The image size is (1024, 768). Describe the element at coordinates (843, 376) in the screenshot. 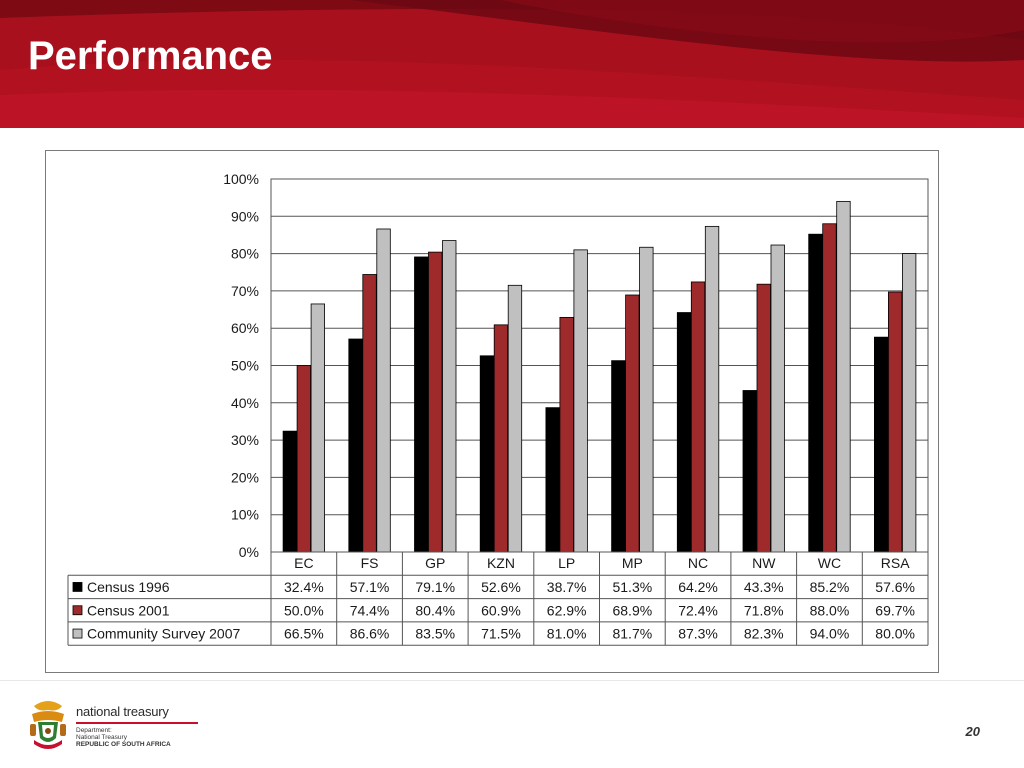

I see `bar-2-wc` at that location.